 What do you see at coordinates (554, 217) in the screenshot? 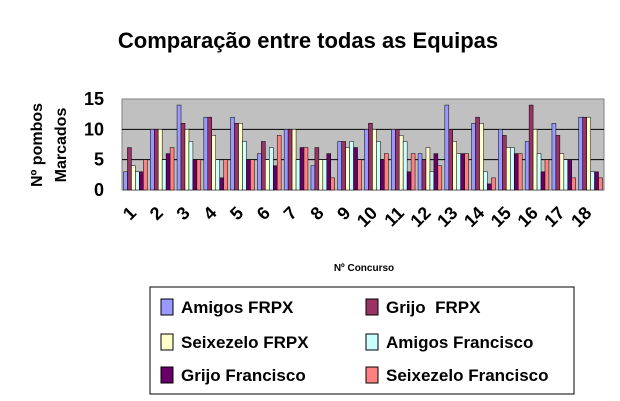
I see `x-tick-label: 17` at bounding box center [554, 217].